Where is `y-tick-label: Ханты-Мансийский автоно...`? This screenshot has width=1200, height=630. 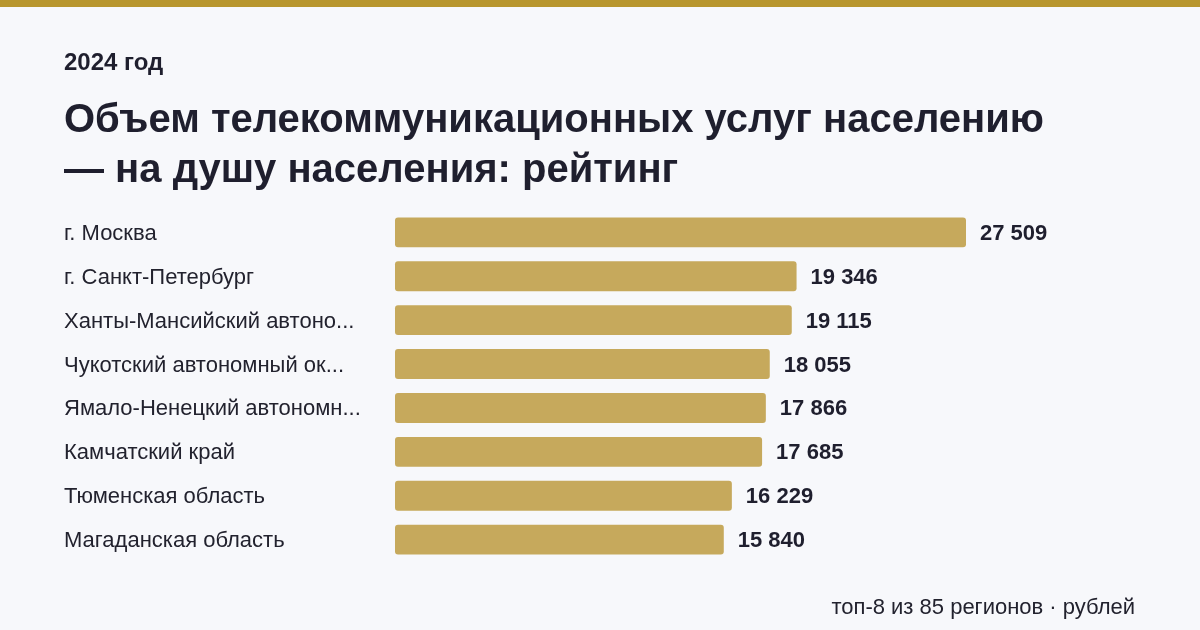
y-tick-label: Ханты-Мансийский автоно... is located at coordinates (209, 320).